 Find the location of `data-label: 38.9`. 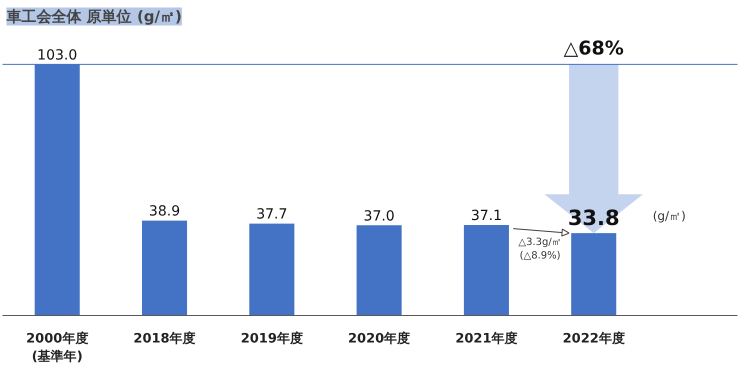

data-label: 38.9 is located at coordinates (164, 212).